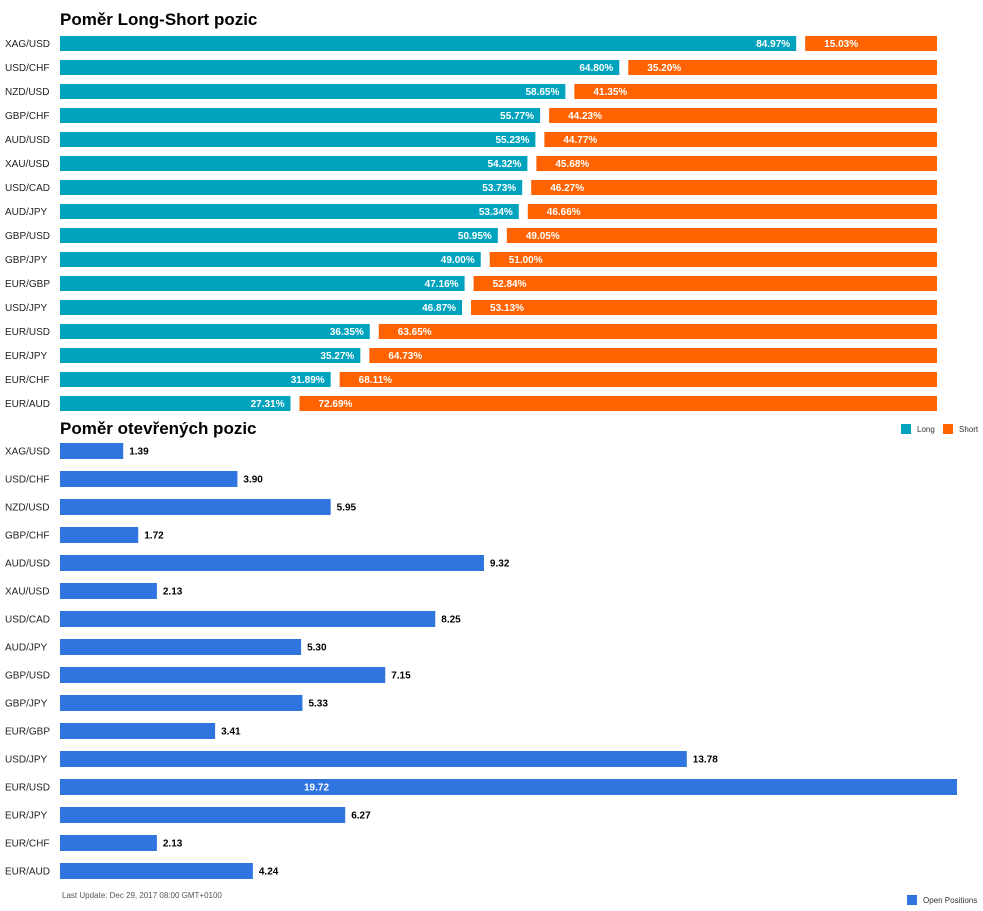 The width and height of the screenshot is (983, 911). What do you see at coordinates (442, 284) in the screenshot?
I see `long-value-label-eur-gbp: 47.16%` at bounding box center [442, 284].